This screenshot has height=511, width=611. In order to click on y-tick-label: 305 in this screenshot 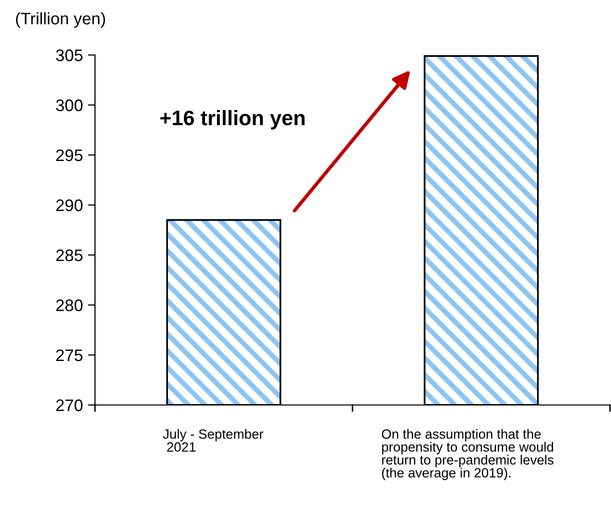, I will do `click(69, 55)`.